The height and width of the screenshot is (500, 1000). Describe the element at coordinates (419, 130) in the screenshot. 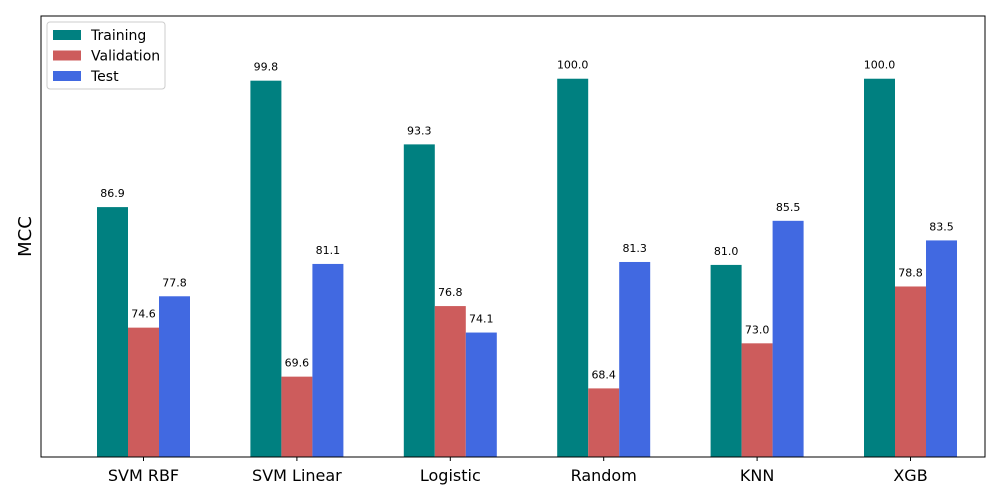

I see `data-label-training-logistic: 93.3` at that location.